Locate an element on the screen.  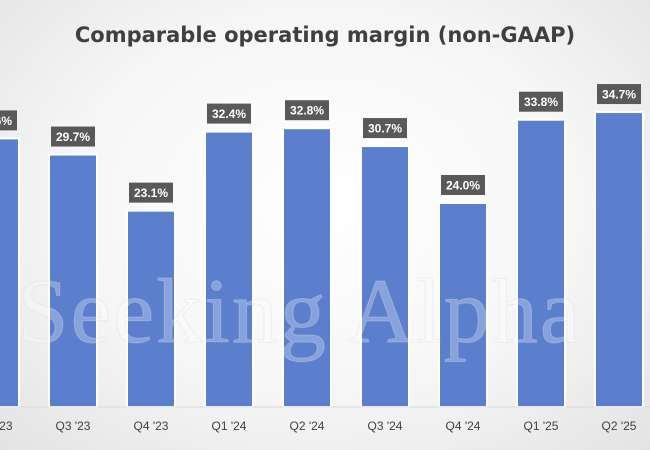
data-label-text: 23.1% is located at coordinates (151, 193).